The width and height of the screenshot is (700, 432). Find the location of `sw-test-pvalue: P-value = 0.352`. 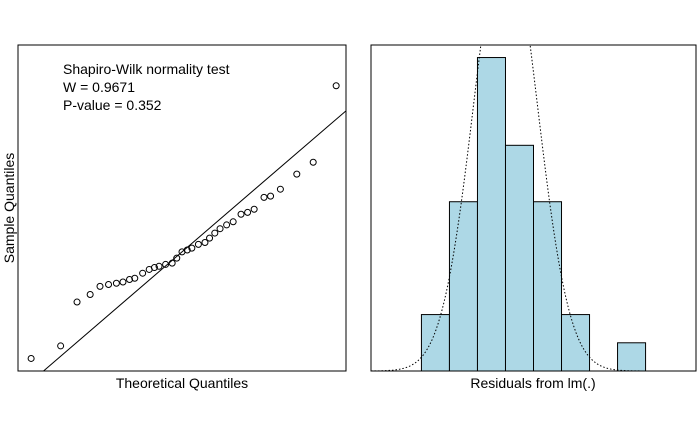

sw-test-pvalue: P-value = 0.352 is located at coordinates (112, 105).